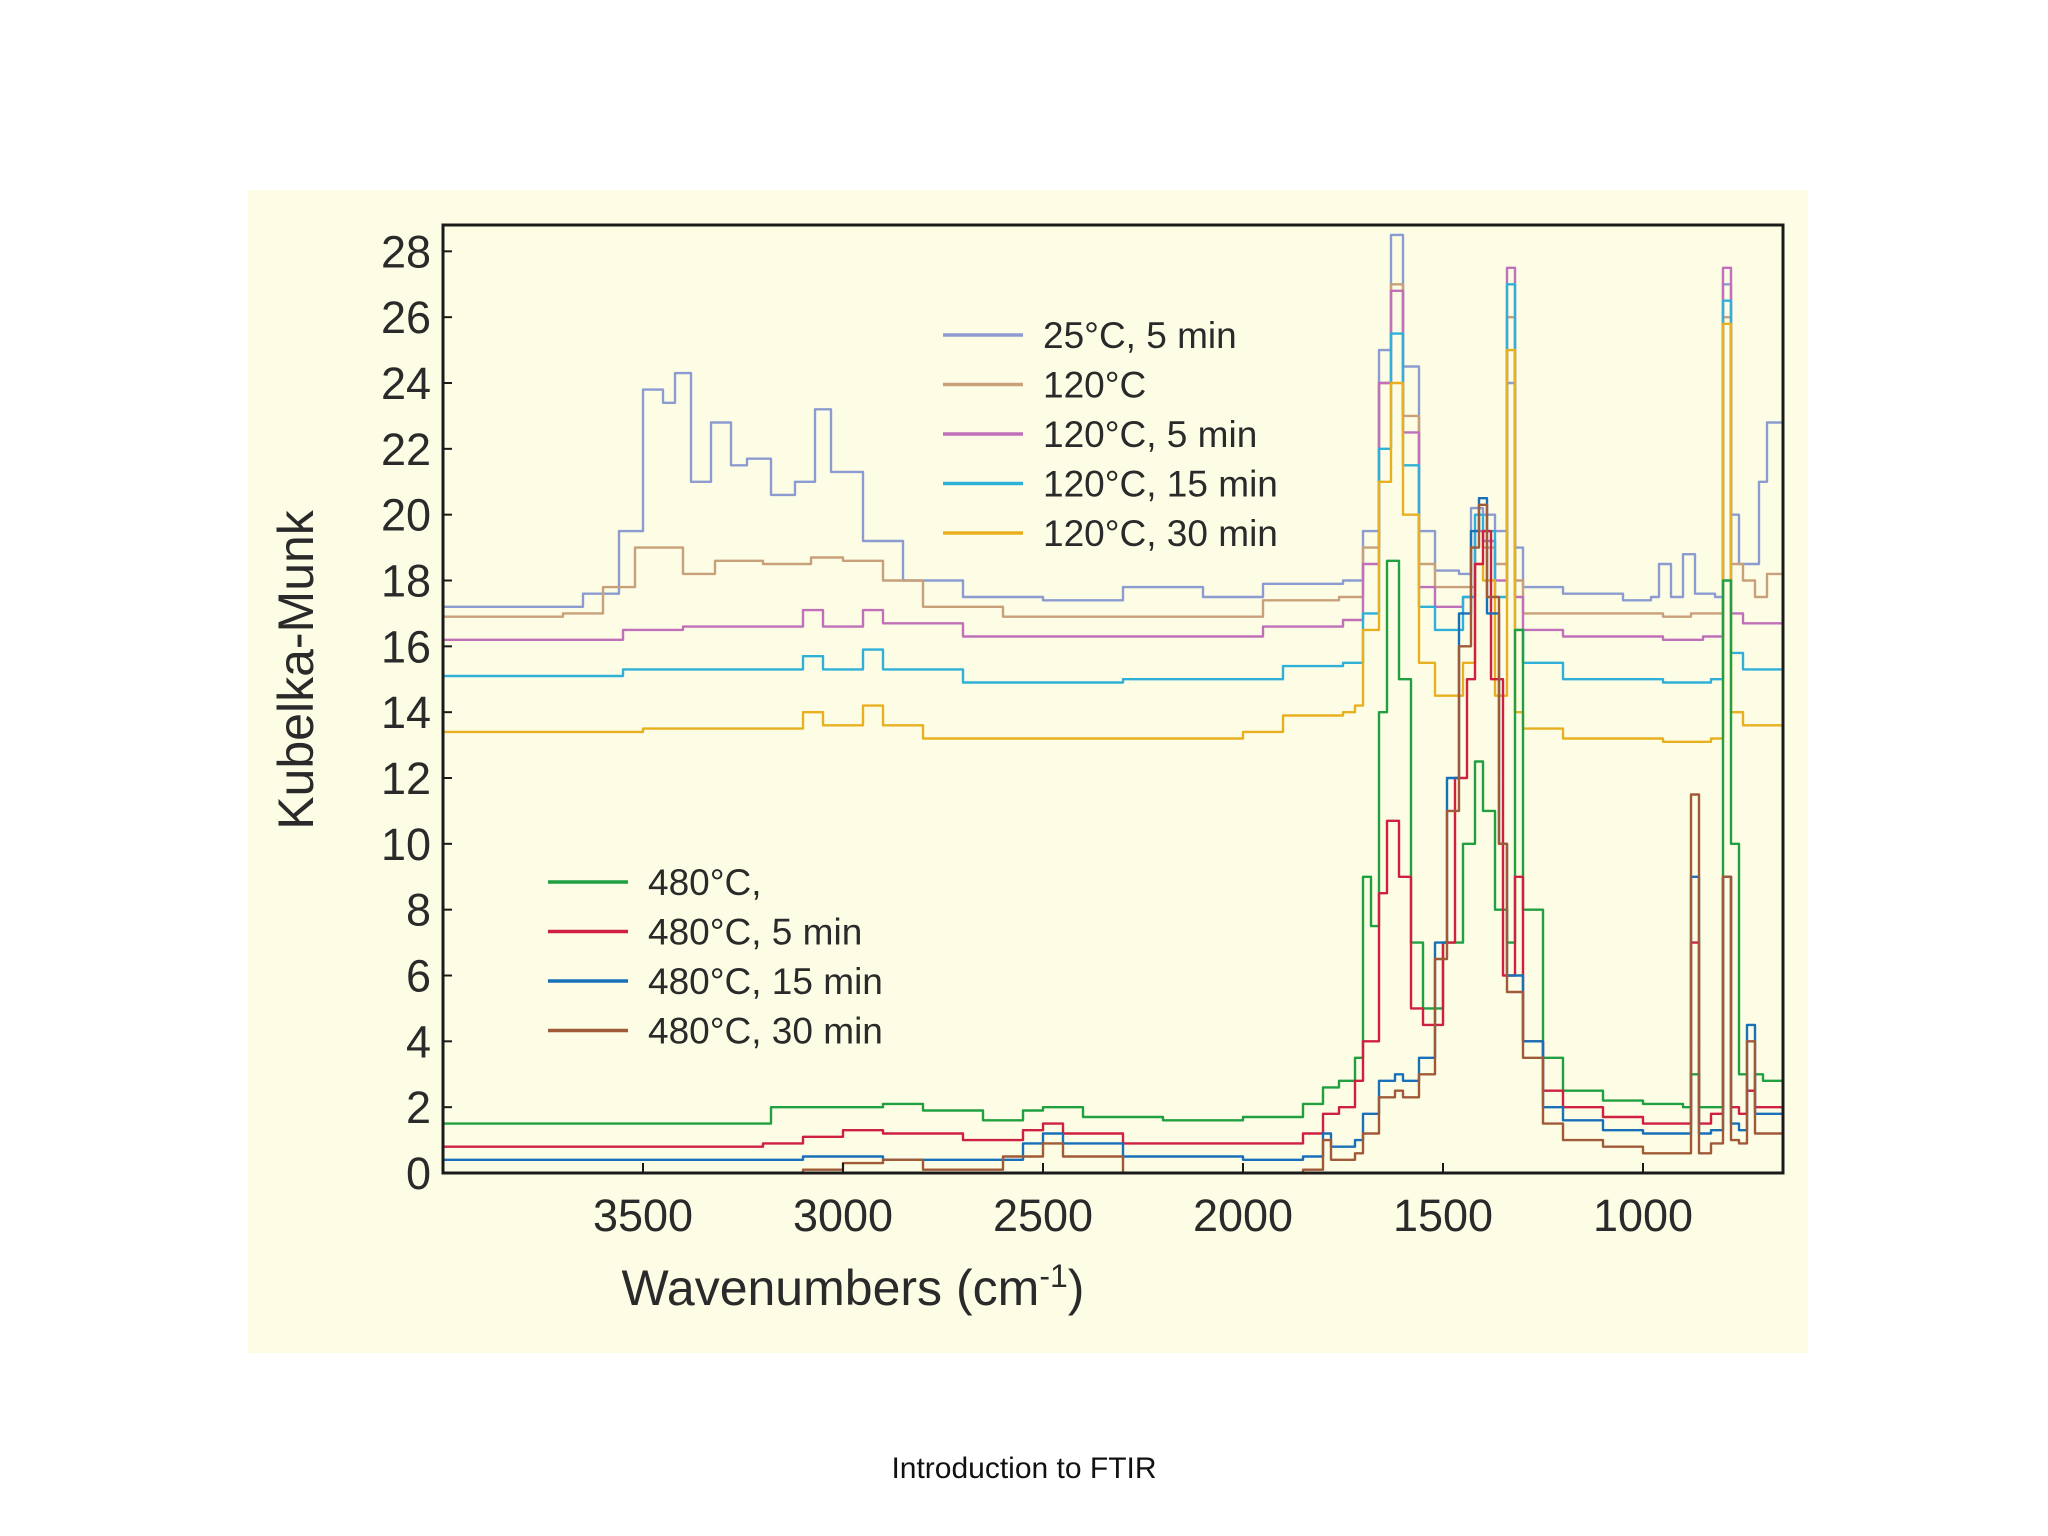 The width and height of the screenshot is (2048, 1536). I want to click on x-tick-label: 2500, so click(1043, 1215).